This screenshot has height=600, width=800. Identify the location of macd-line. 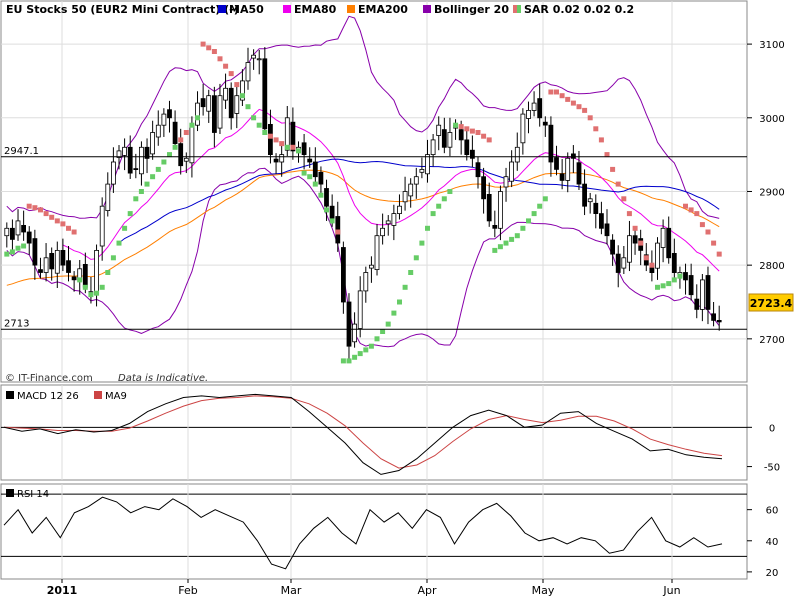
(363, 434).